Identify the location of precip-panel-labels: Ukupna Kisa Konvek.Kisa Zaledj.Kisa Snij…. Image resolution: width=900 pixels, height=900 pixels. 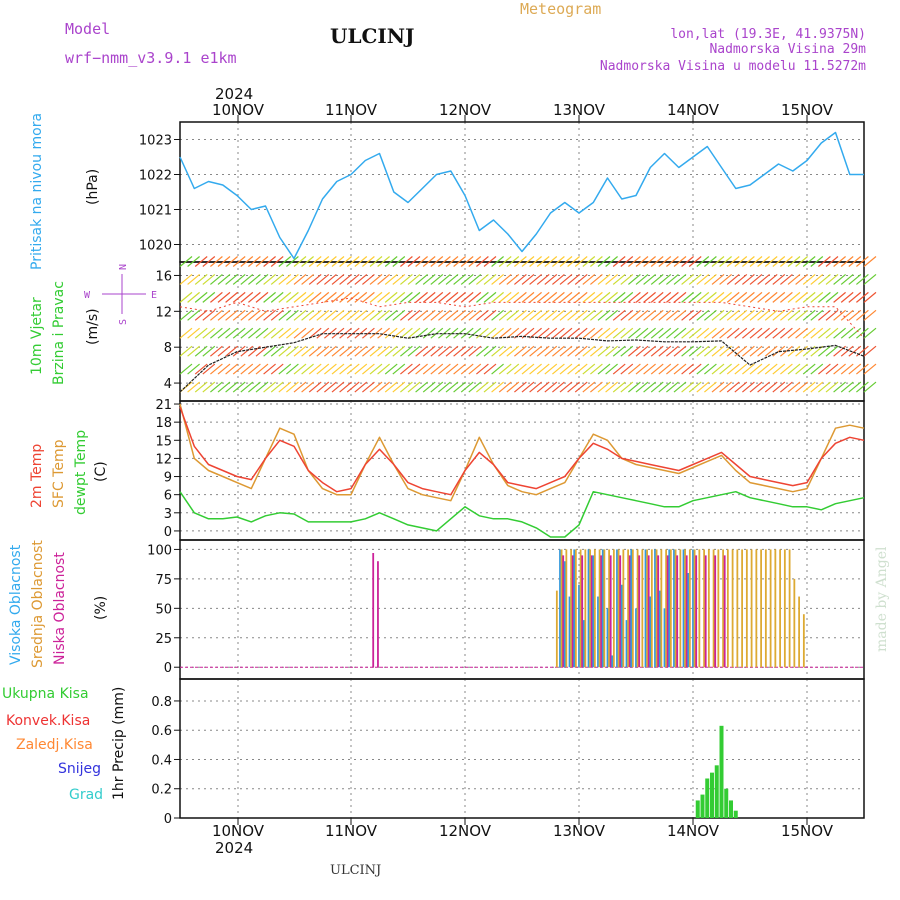
(64, 744).